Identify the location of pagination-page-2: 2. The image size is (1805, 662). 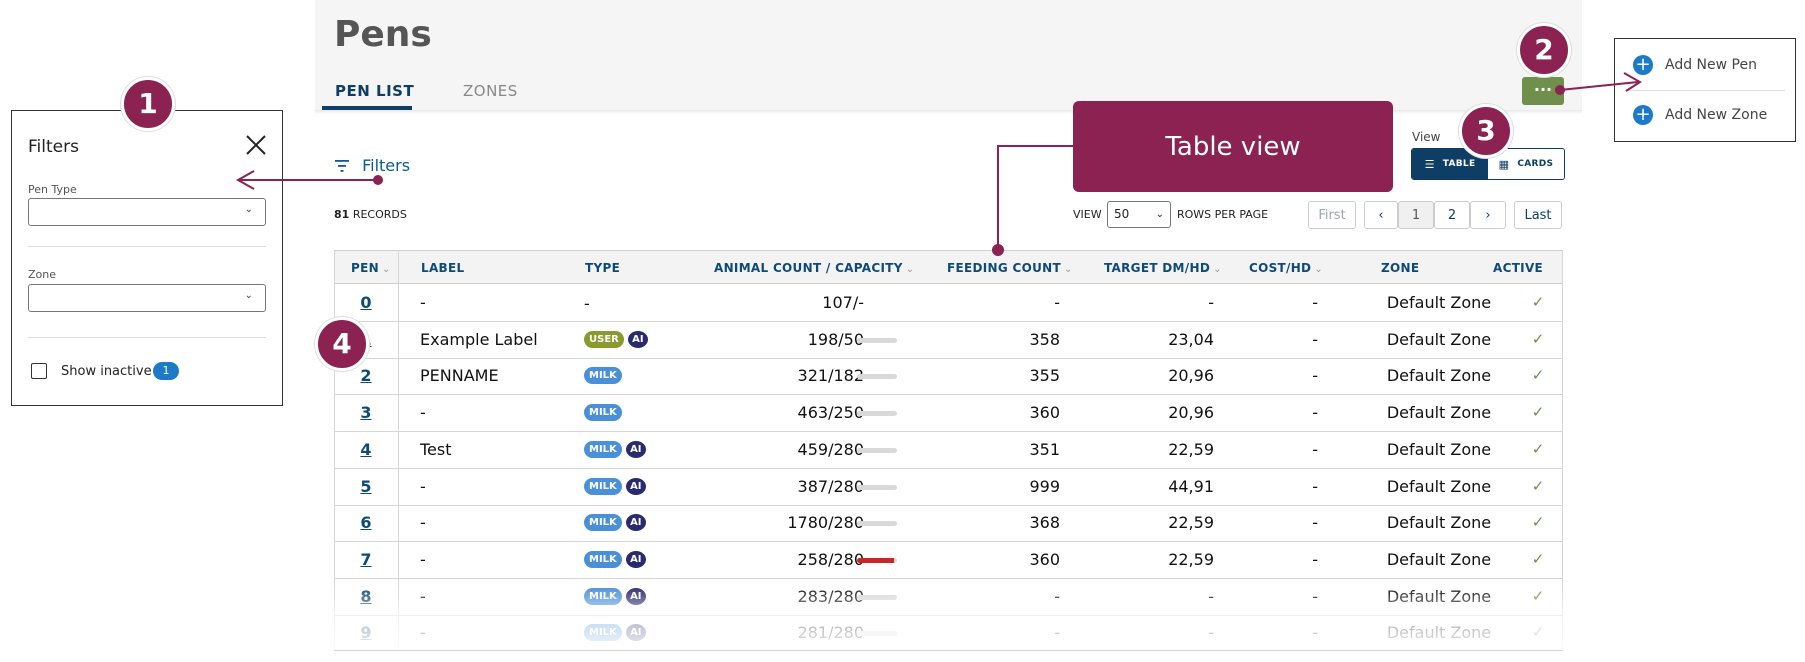
(1452, 215).